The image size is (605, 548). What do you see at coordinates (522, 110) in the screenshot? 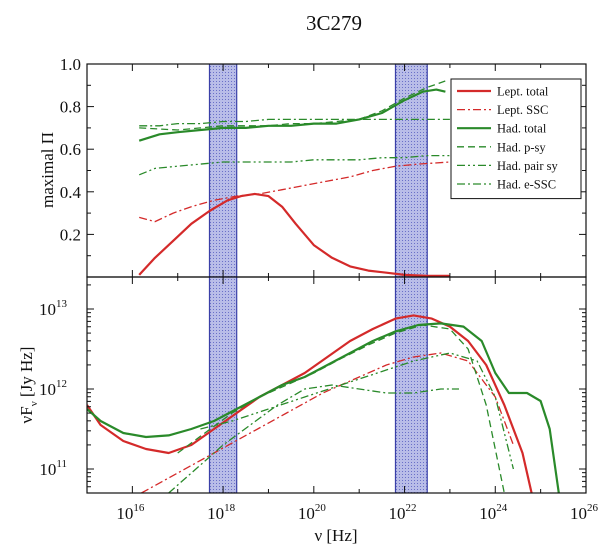
I see `legend-label-1: Lept. SSC` at bounding box center [522, 110].